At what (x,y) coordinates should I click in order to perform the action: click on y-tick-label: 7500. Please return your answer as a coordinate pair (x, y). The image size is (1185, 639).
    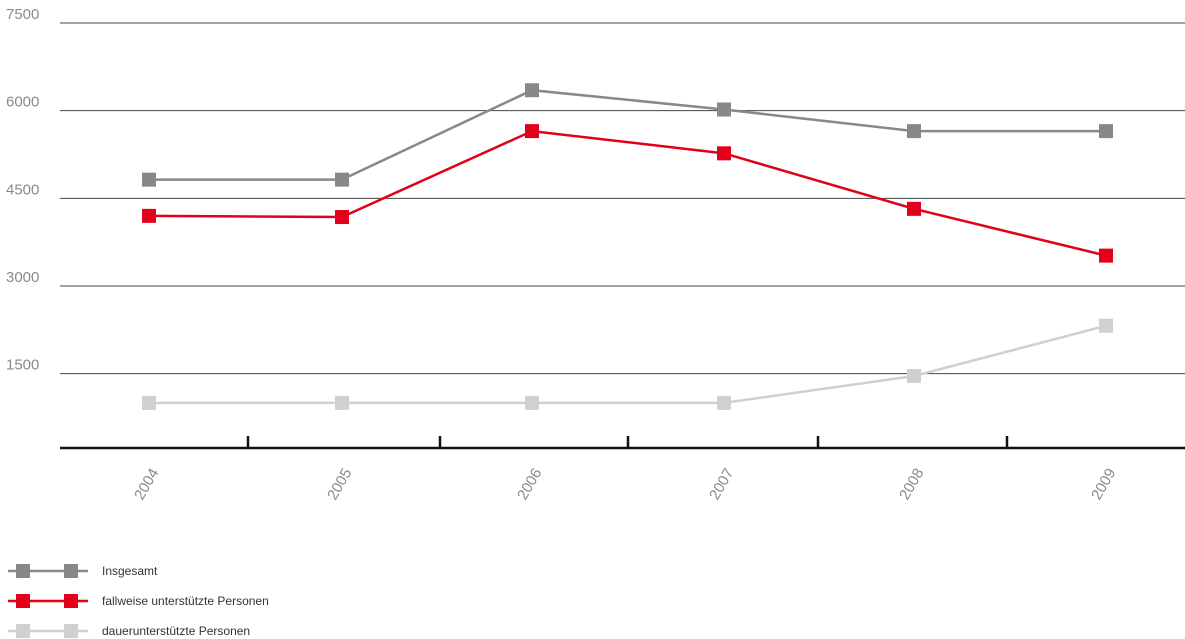
    Looking at the image, I should click on (22, 14).